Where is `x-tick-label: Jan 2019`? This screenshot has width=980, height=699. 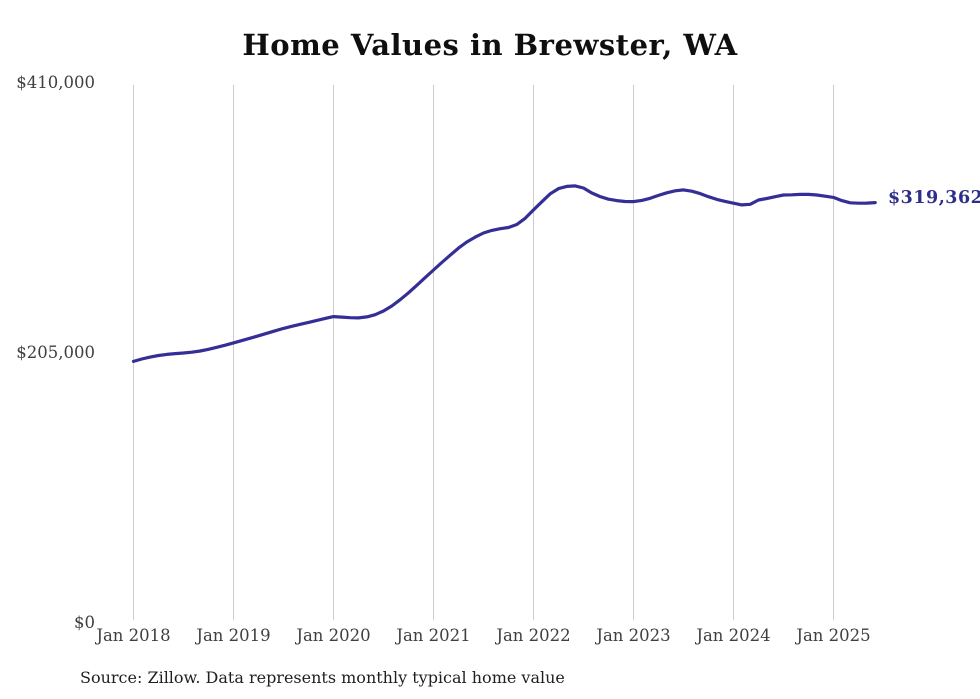 x-tick-label: Jan 2019 is located at coordinates (233, 635).